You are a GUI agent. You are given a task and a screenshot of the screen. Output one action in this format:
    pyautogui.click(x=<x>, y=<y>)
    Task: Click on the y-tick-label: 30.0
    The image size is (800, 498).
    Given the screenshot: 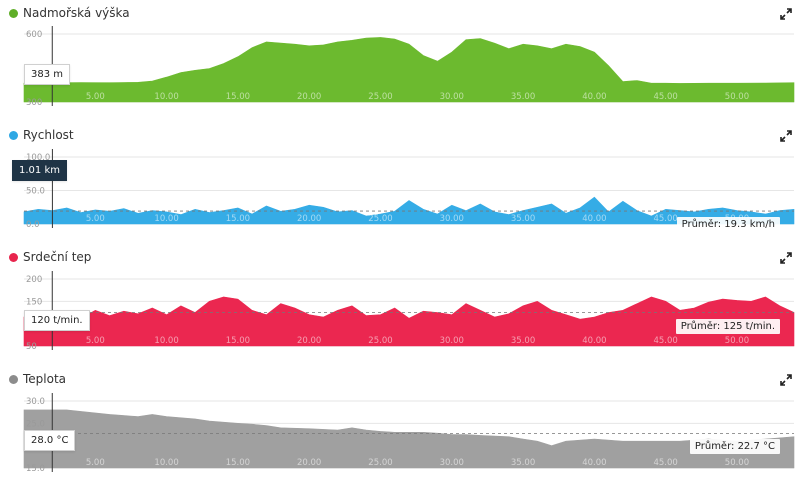 What is the action you would take?
    pyautogui.click(x=35, y=402)
    